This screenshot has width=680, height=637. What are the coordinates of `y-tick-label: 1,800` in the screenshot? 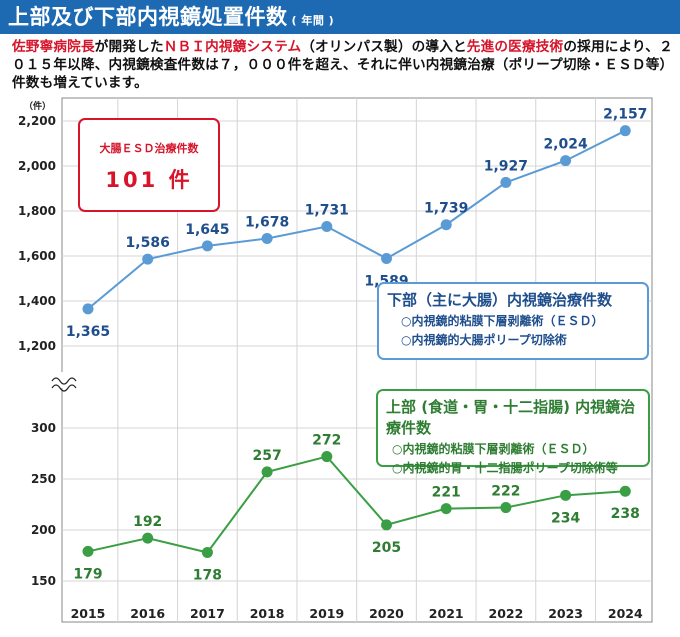 It's located at (37, 211).